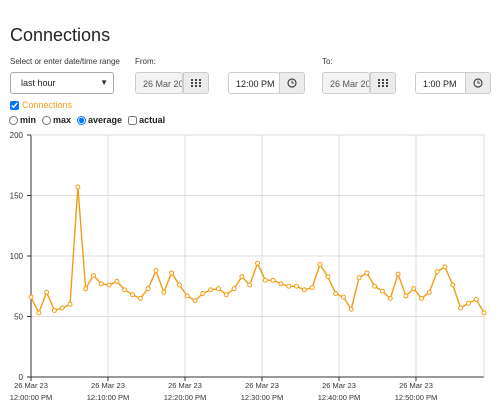  I want to click on to-clock-button, so click(478, 83).